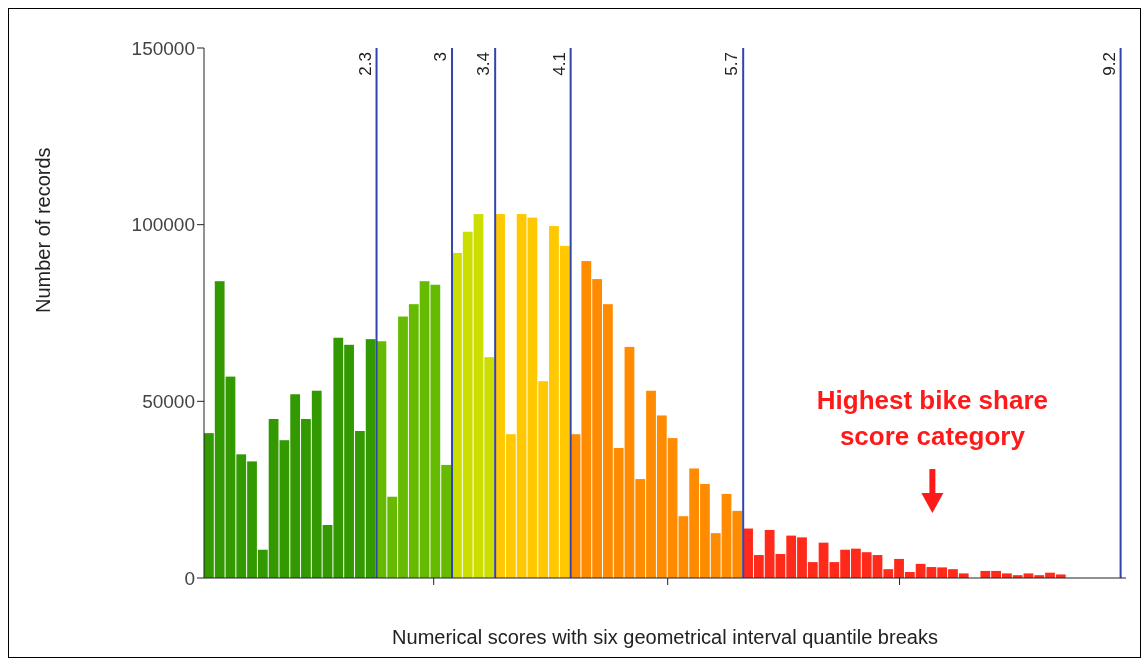 This screenshot has width=1147, height=664. What do you see at coordinates (189, 578) in the screenshot?
I see `y-tick-label: 0` at bounding box center [189, 578].